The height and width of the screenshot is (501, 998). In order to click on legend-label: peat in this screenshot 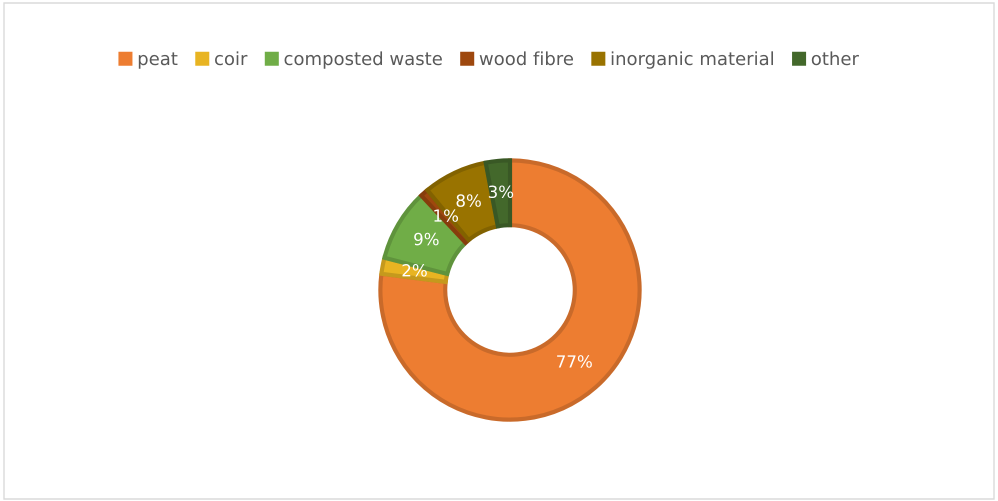, I will do `click(158, 60)`.